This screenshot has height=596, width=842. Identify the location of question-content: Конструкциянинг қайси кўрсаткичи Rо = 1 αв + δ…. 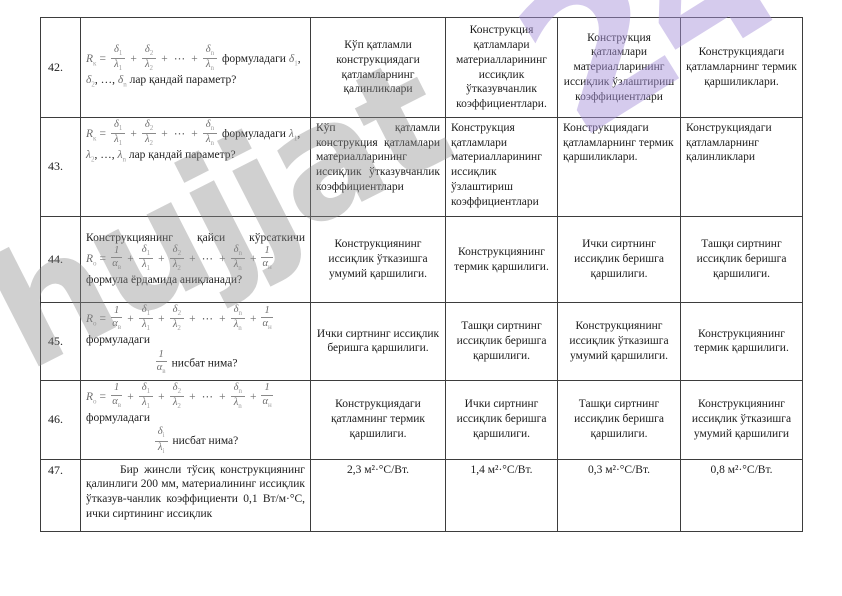
(195, 259).